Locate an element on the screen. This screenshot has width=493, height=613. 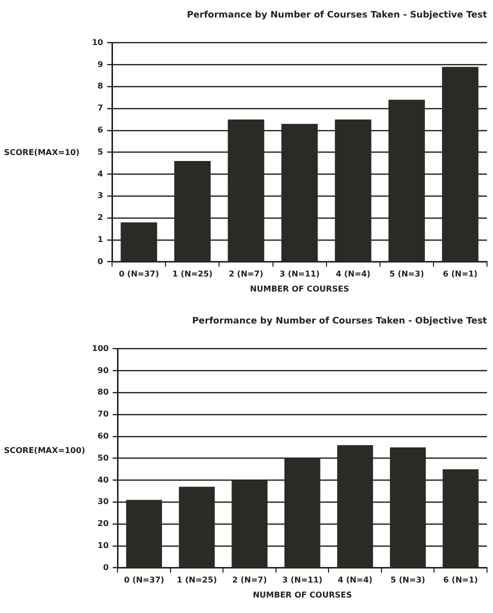
y-tick-label: 60 is located at coordinates (104, 435).